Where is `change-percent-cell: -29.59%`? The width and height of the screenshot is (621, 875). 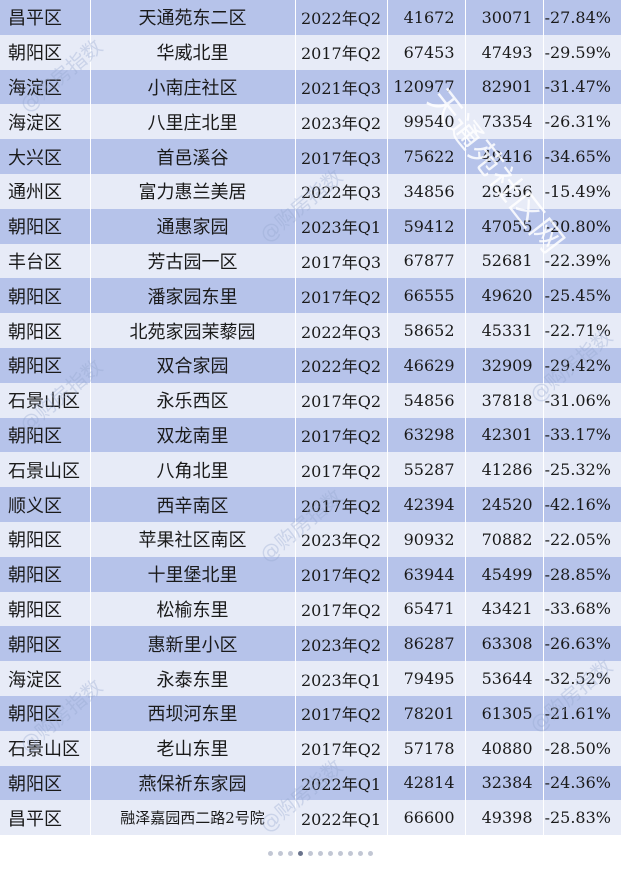
change-percent-cell: -29.59% is located at coordinates (582, 52).